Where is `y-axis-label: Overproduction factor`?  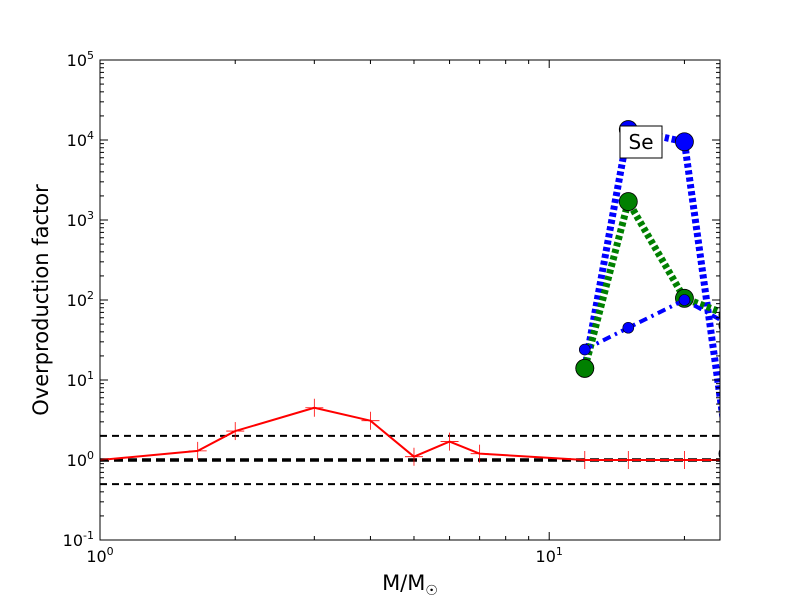 y-axis-label: Overproduction factor is located at coordinates (41, 300).